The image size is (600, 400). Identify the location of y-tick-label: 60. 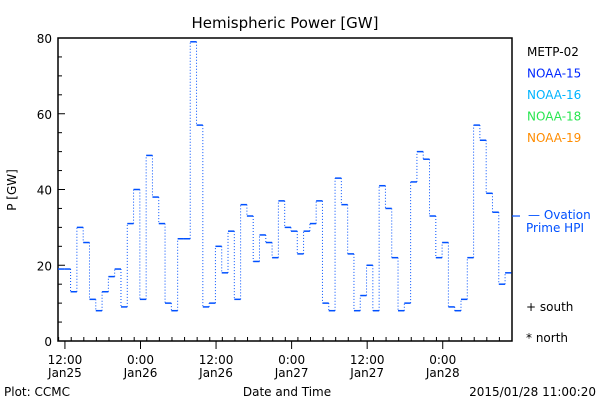
(44, 115).